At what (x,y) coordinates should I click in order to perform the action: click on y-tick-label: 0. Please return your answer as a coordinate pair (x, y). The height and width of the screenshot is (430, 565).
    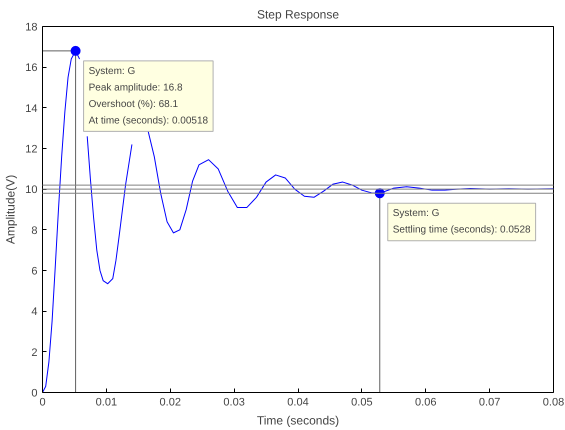
    Looking at the image, I should click on (34, 394).